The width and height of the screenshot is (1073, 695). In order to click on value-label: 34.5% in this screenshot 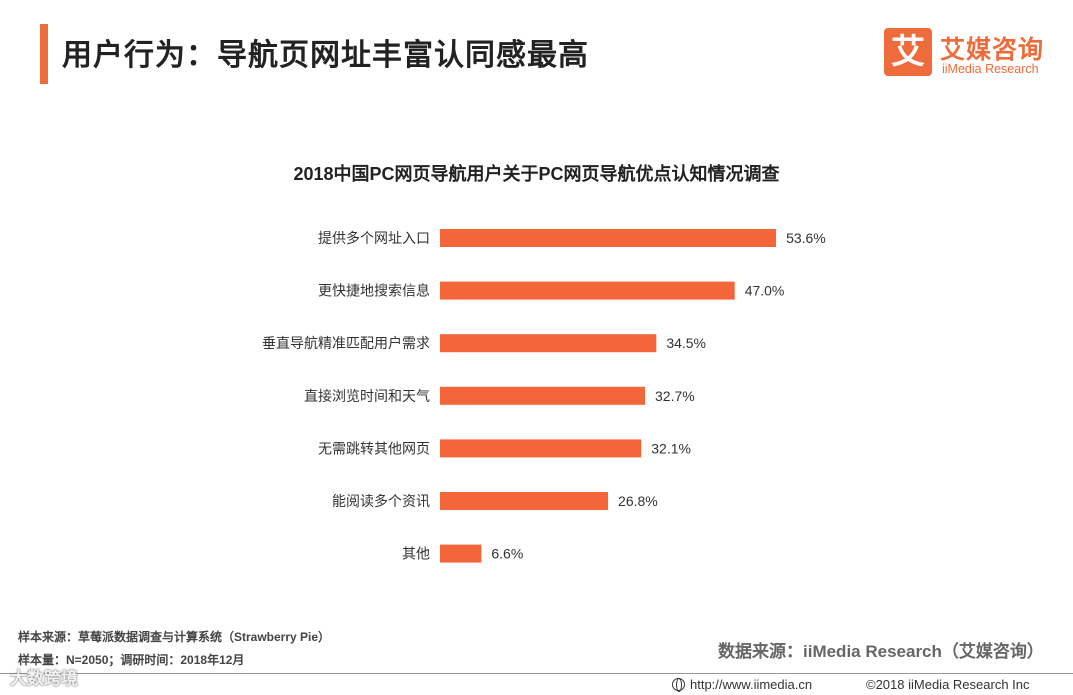, I will do `click(686, 343)`.